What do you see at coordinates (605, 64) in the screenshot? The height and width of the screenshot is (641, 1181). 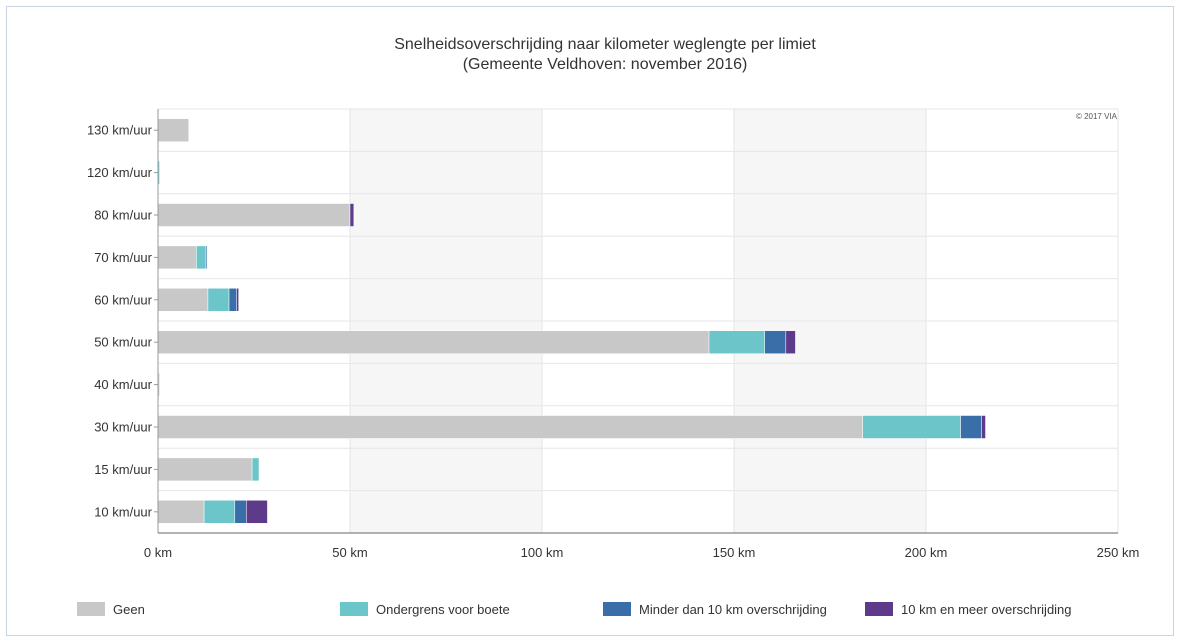 I see `chart-subtitle: (Gemeente Veldhoven: november 2016)` at bounding box center [605, 64].